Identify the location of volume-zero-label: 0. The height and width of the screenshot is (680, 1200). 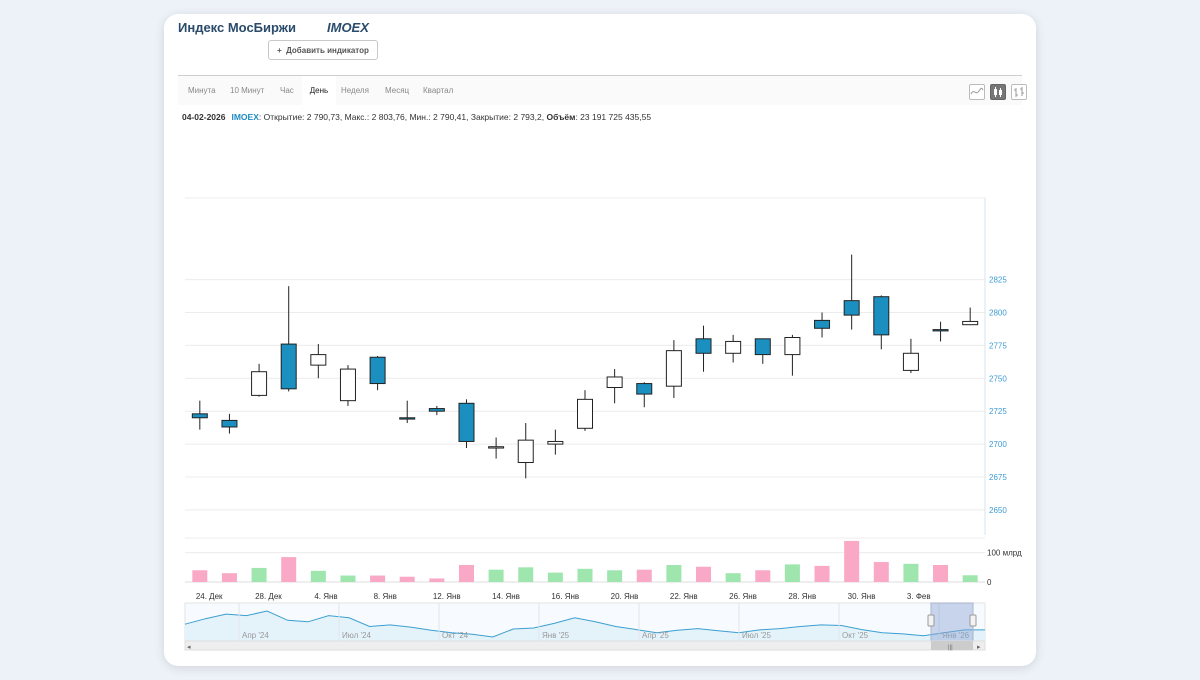
(989, 582).